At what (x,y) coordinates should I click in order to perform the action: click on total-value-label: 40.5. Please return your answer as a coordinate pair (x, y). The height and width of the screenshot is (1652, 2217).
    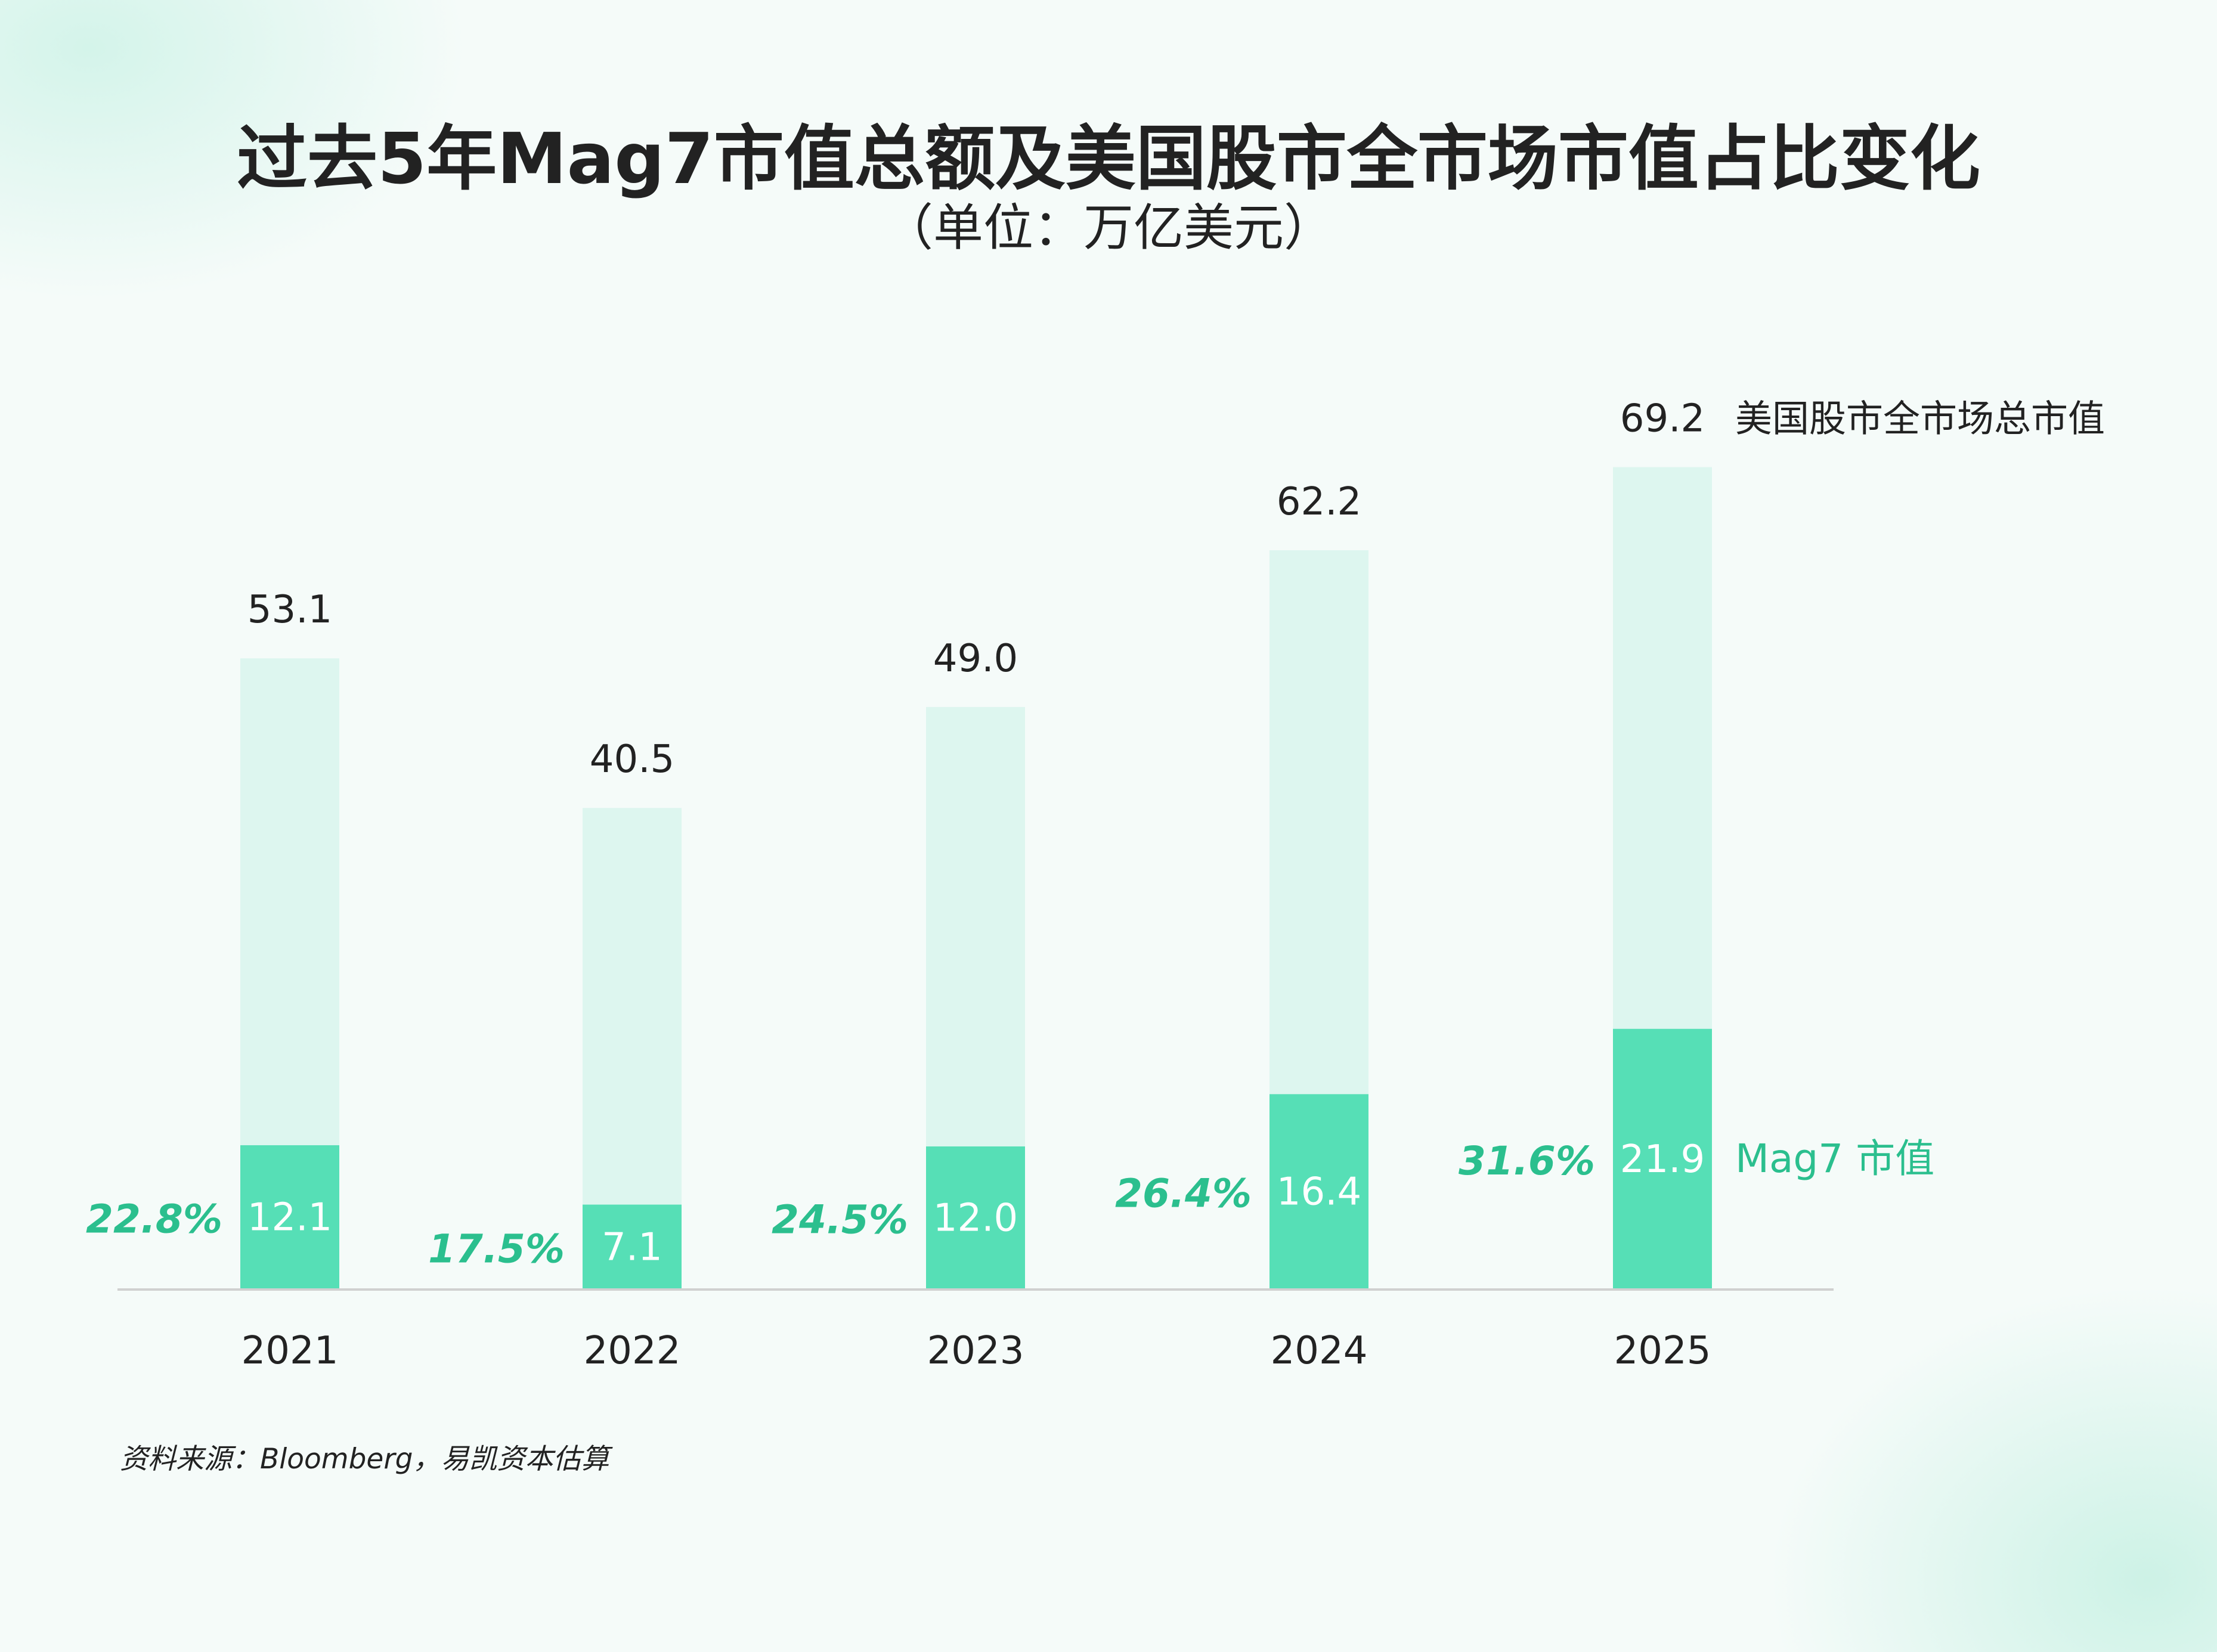
    Looking at the image, I should click on (632, 759).